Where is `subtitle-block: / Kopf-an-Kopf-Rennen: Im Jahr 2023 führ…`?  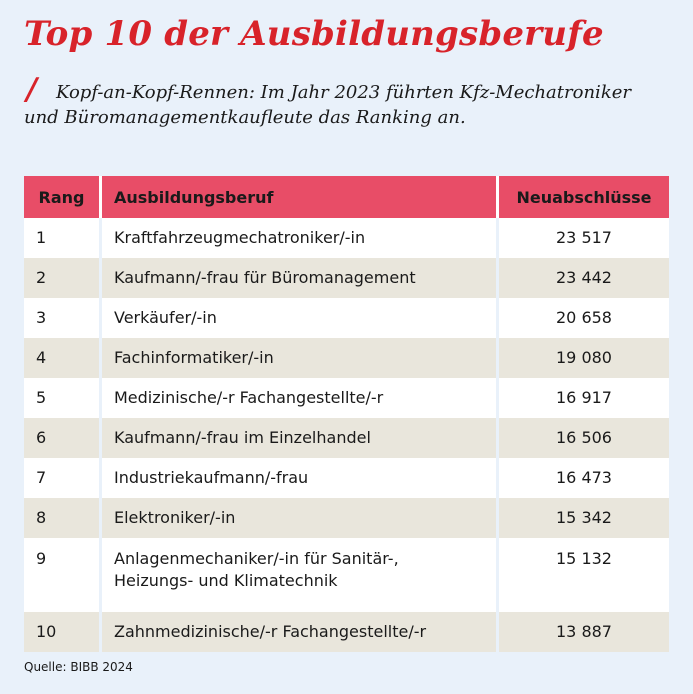 subtitle-block: / Kopf-an-Kopf-Rennen: Im Jahr 2023 führ… is located at coordinates (349, 101).